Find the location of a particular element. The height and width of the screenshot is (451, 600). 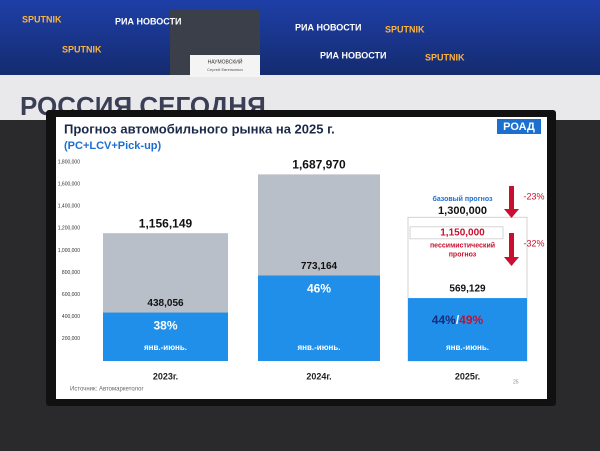

total-value-label: 1,687,970 is located at coordinates (319, 165).